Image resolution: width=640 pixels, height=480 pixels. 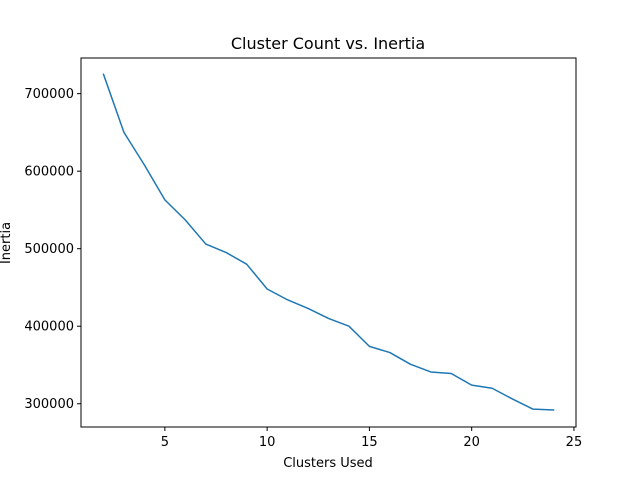 I want to click on x-tick-label: 15, so click(x=369, y=442).